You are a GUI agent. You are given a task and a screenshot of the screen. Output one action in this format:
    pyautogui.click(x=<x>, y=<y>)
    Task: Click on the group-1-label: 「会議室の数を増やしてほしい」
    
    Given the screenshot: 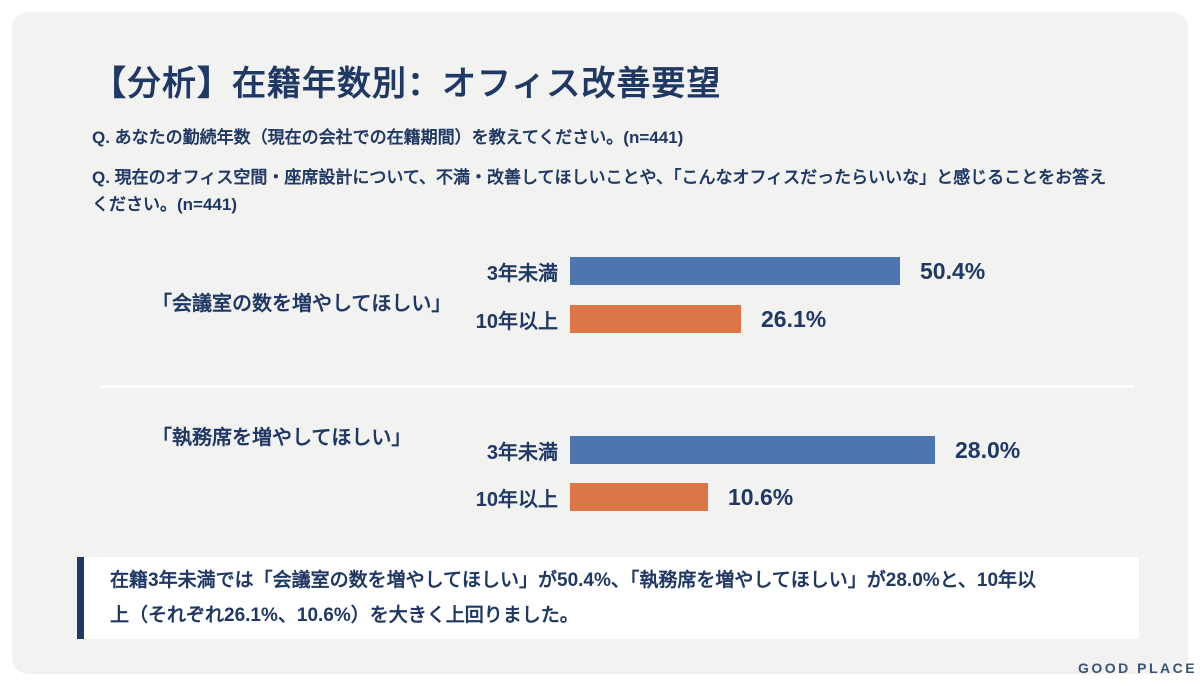 What is the action you would take?
    pyautogui.click(x=302, y=304)
    